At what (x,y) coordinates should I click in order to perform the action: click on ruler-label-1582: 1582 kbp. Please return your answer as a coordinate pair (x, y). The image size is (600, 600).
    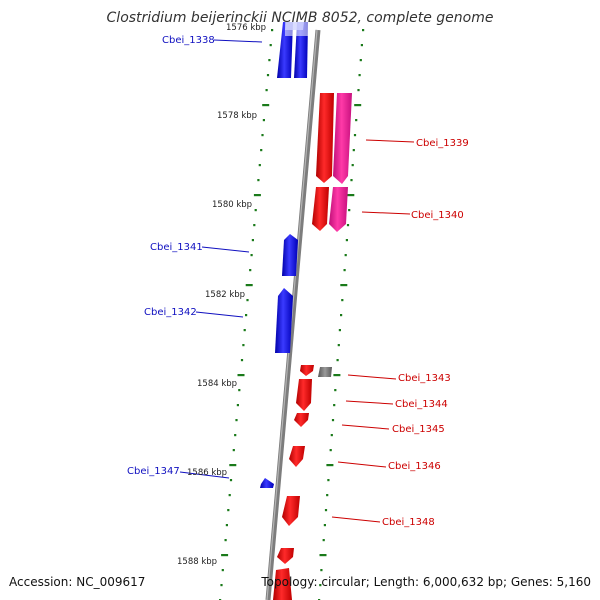
    Looking at the image, I should click on (225, 295).